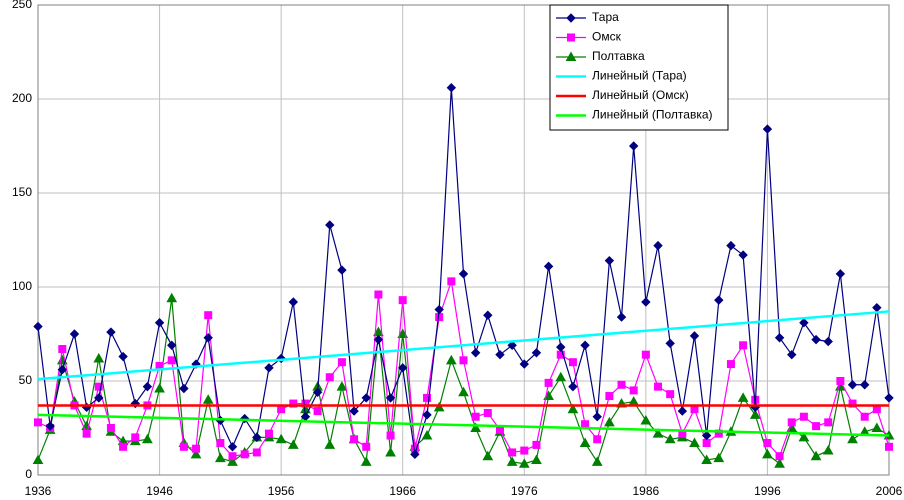 This screenshot has width=904, height=500. Describe the element at coordinates (607, 37) in the screenshot. I see `legend-label: Омск` at that location.